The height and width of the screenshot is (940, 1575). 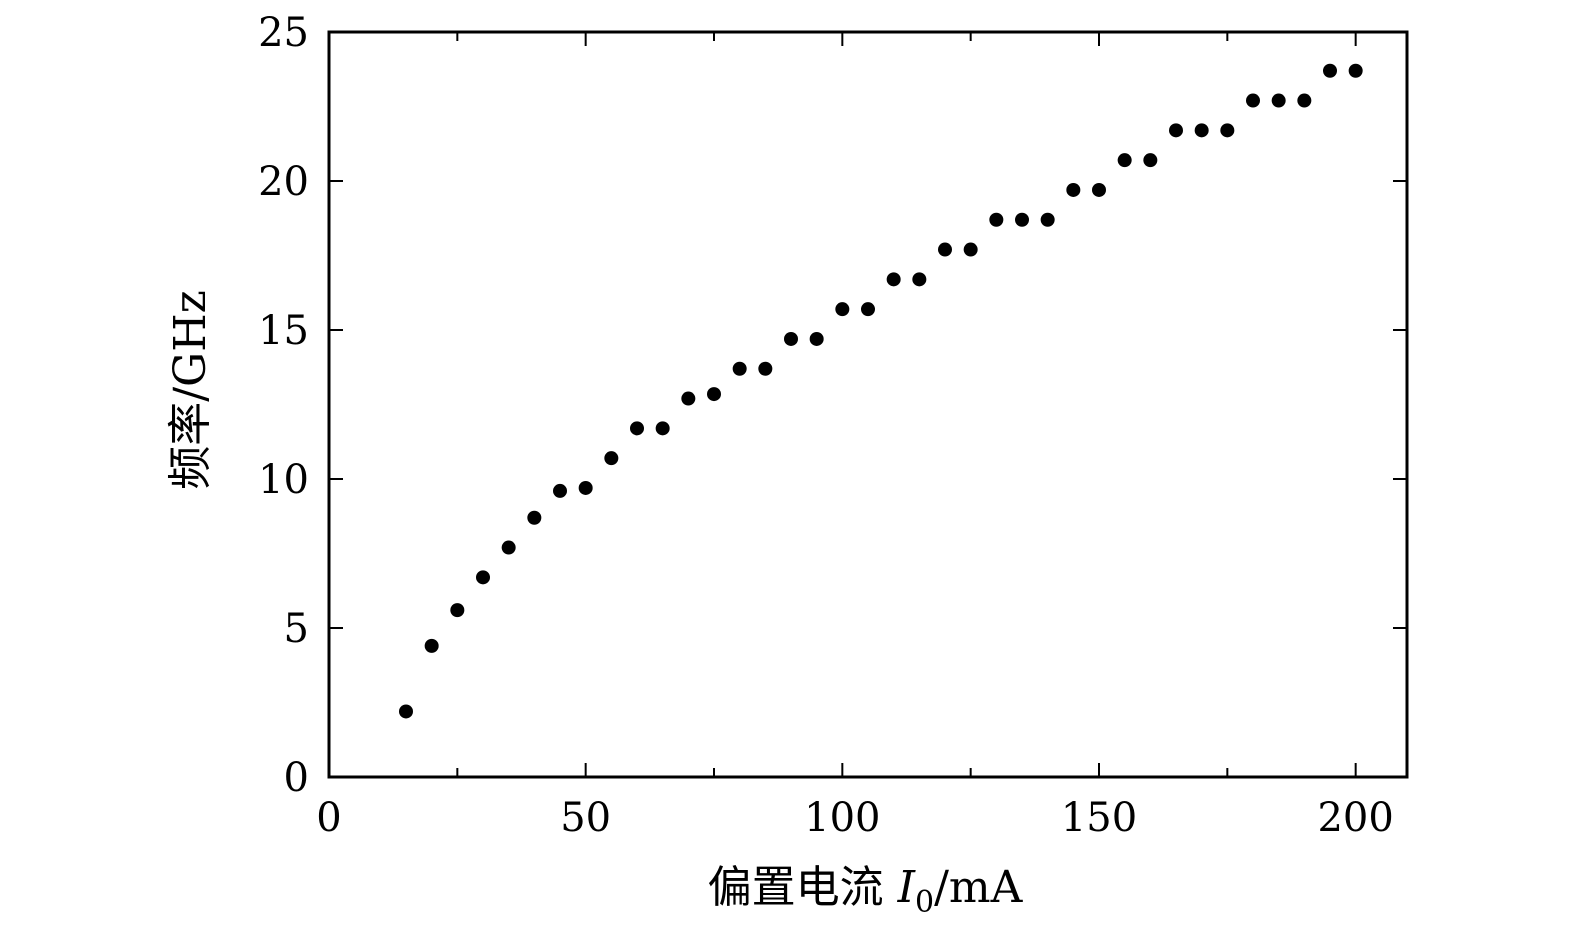 I want to click on x-axis-title-variable: I, so click(x=907, y=887).